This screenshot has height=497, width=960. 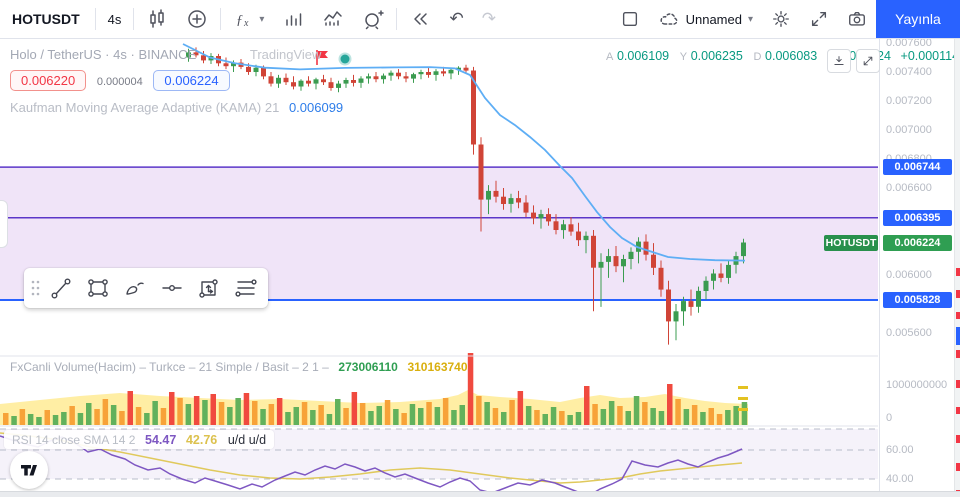 I want to click on redo-icon: ↷, so click(x=488, y=18).